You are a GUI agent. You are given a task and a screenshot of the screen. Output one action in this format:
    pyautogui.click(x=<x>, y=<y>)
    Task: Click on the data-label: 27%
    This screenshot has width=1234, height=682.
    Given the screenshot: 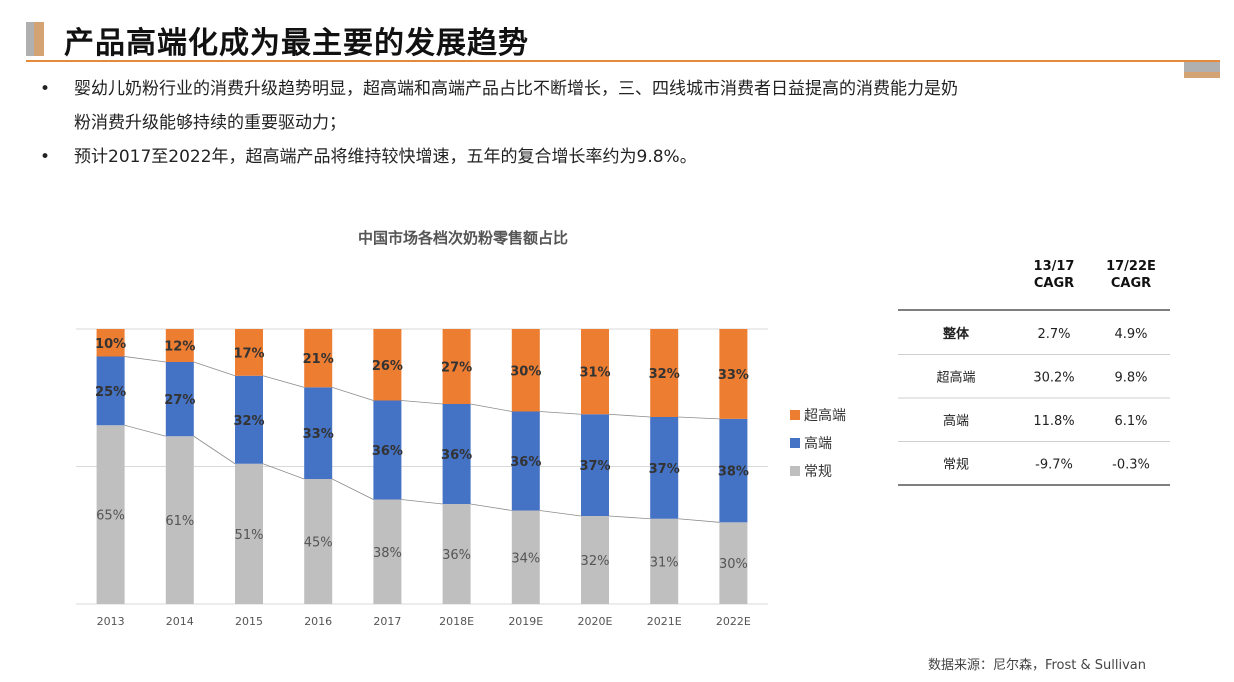 What is the action you would take?
    pyautogui.click(x=456, y=368)
    